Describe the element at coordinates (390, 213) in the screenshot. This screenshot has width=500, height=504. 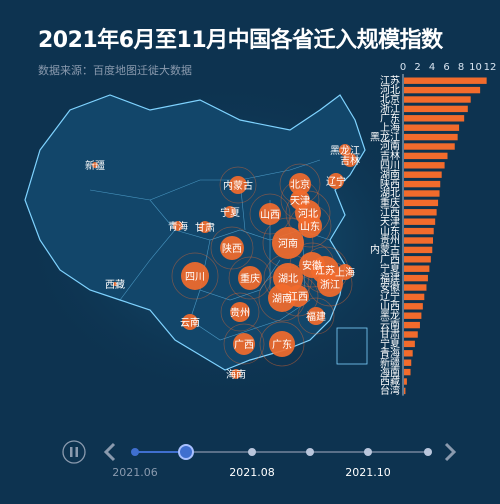
I see `category-label: 江西` at that location.